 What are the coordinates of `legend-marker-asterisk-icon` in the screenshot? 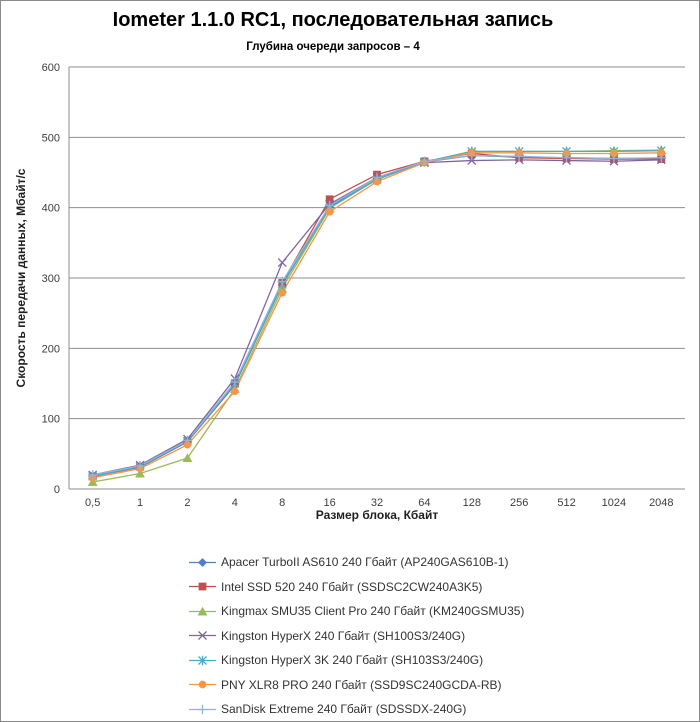 It's located at (202, 660).